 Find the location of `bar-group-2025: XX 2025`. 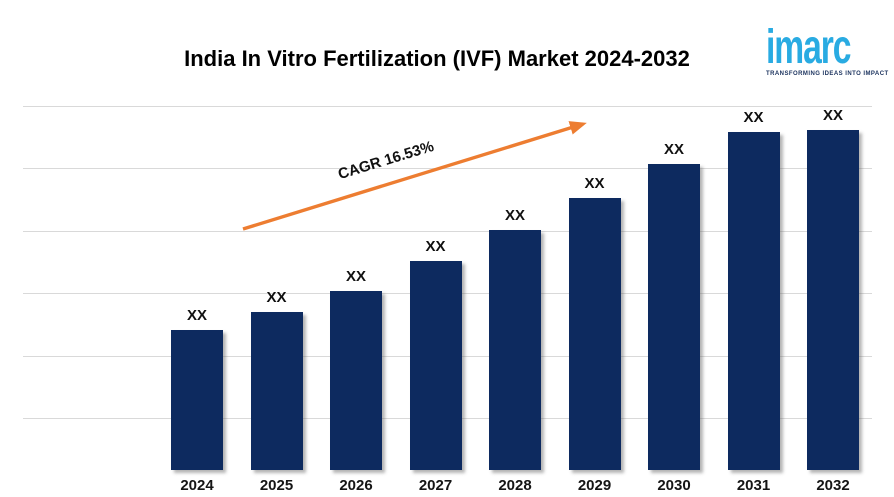

bar-group-2025: XX 2025 is located at coordinates (276, 300).